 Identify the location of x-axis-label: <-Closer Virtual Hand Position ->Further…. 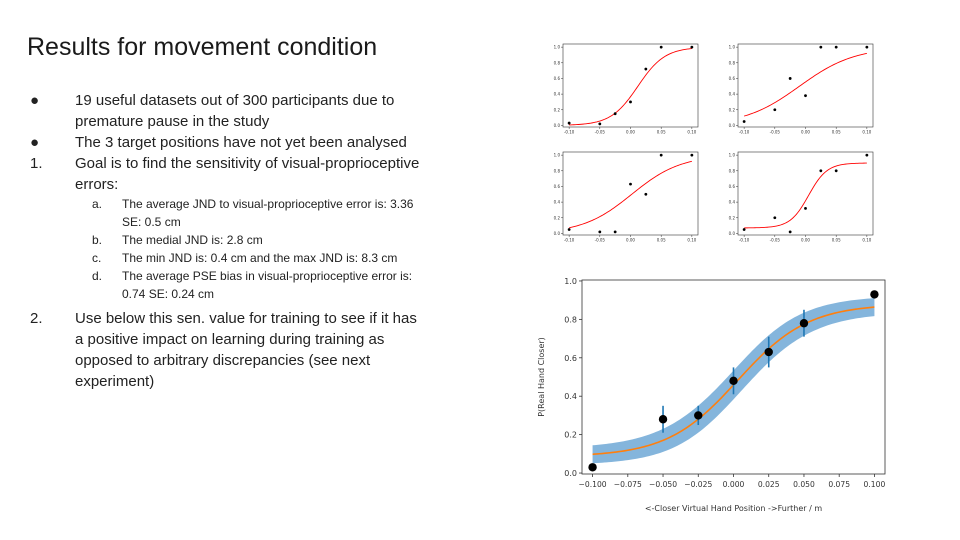
(734, 508).